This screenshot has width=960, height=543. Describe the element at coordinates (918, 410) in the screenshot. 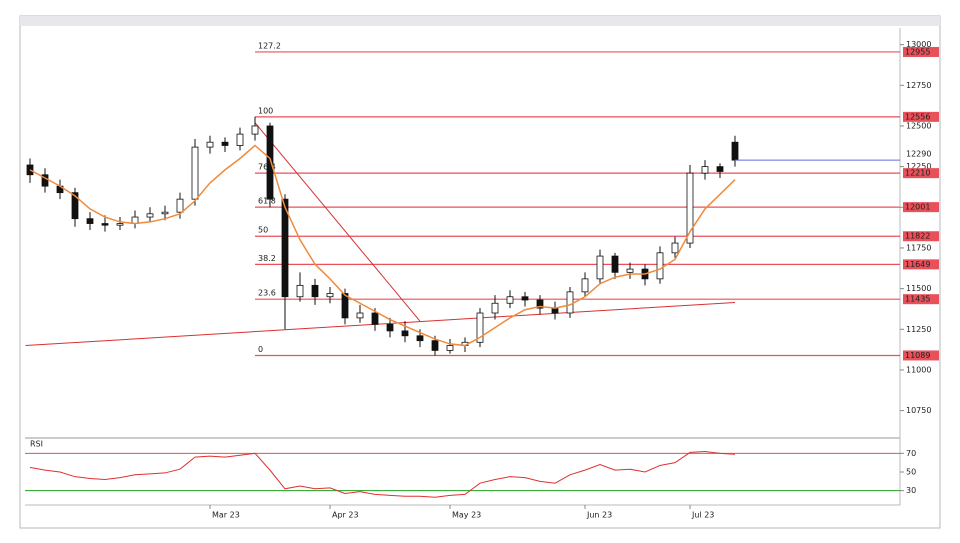

I see `y-tick-label: 10750` at that location.